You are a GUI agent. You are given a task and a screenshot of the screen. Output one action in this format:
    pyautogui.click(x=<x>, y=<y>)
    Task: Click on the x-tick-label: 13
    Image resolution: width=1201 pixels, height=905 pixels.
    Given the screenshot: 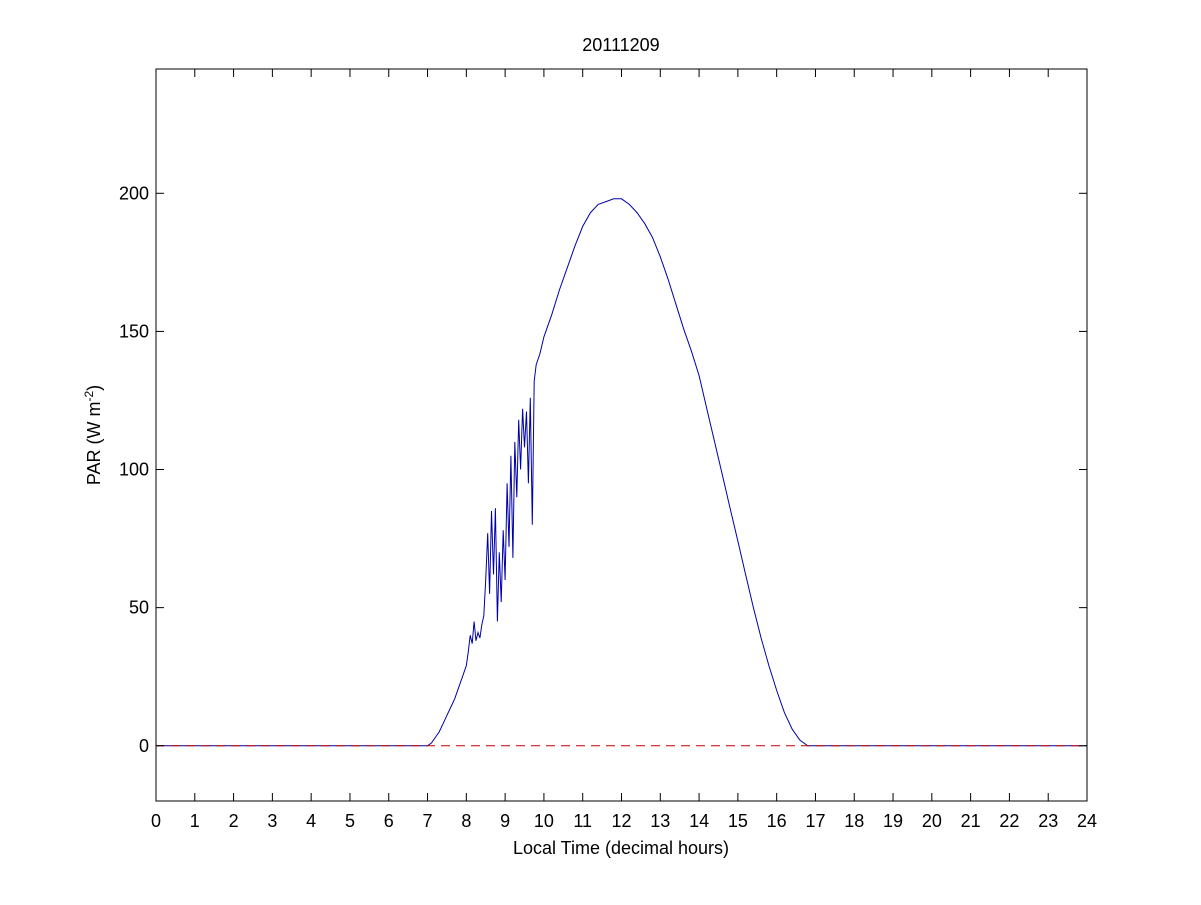 What is the action you would take?
    pyautogui.click(x=660, y=821)
    